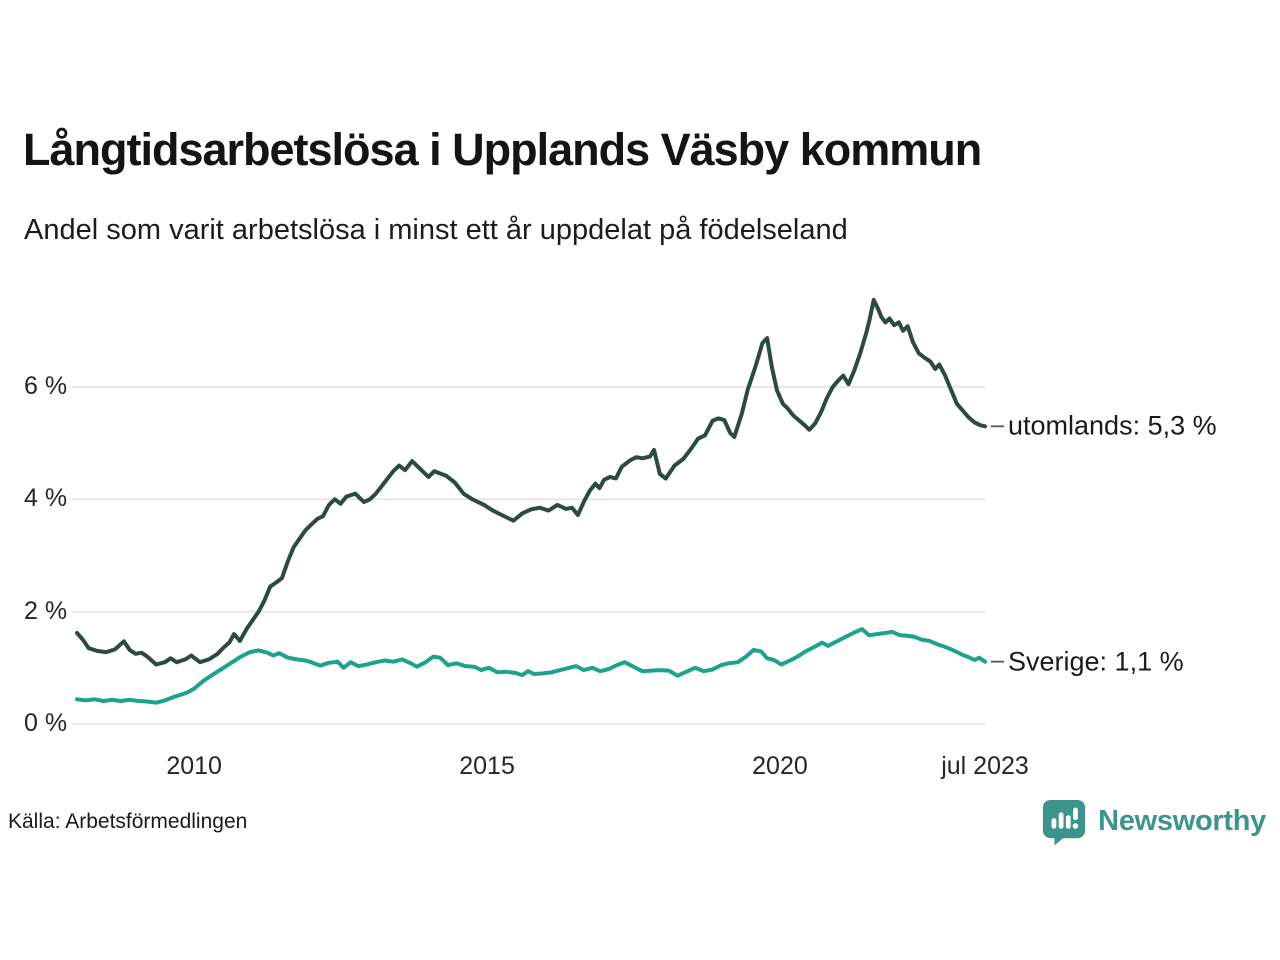 This screenshot has width=1280, height=960. Describe the element at coordinates (128, 821) in the screenshot. I see `source-note: Källa: Arbetsförmedlingen` at that location.